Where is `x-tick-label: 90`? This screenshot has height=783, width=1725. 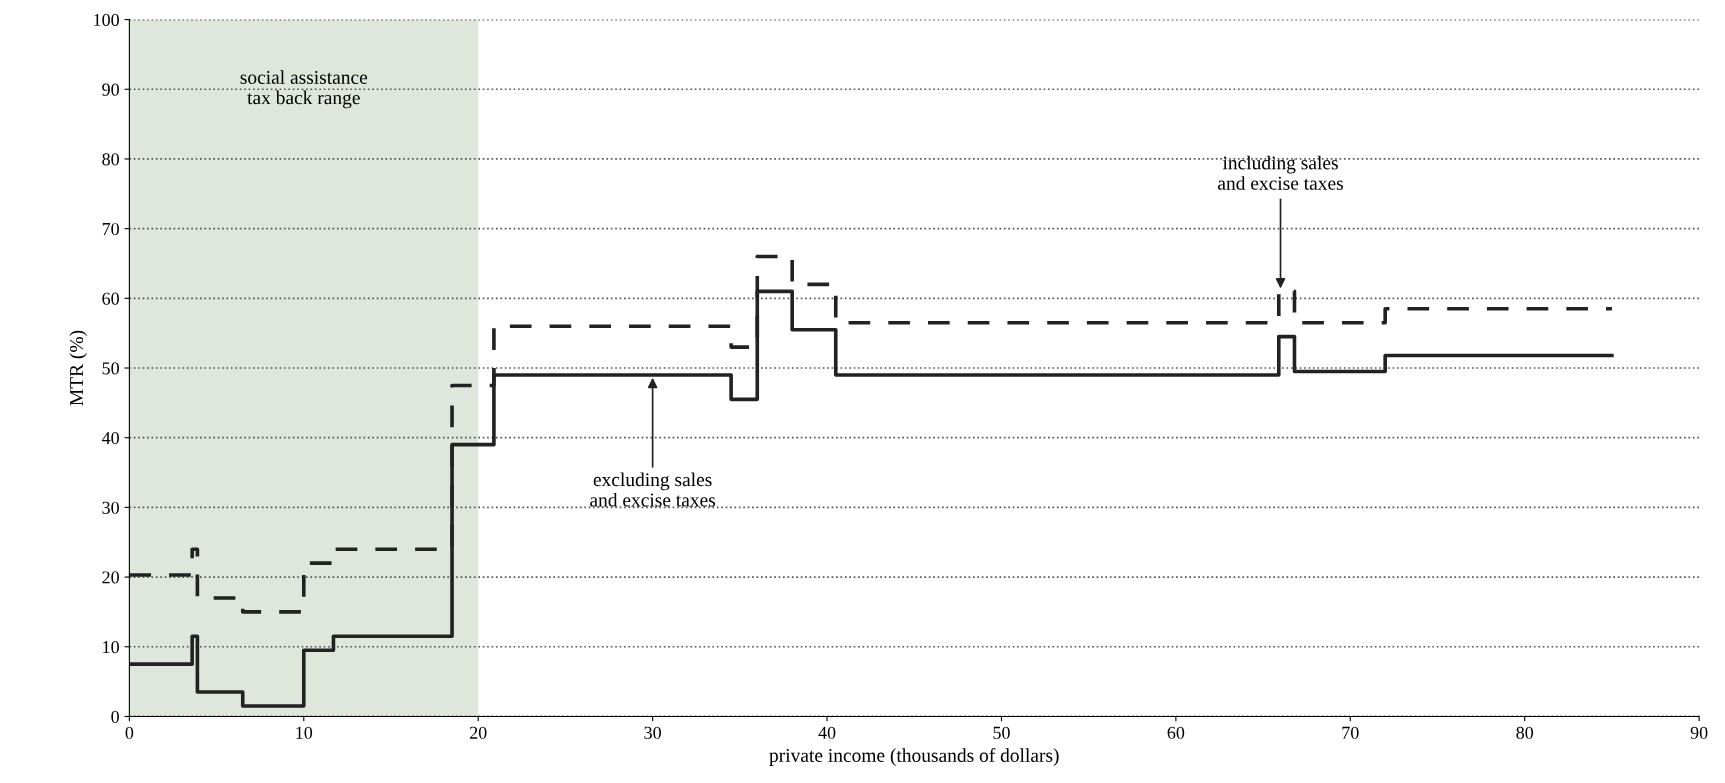 x-tick-label: 90 is located at coordinates (1699, 732).